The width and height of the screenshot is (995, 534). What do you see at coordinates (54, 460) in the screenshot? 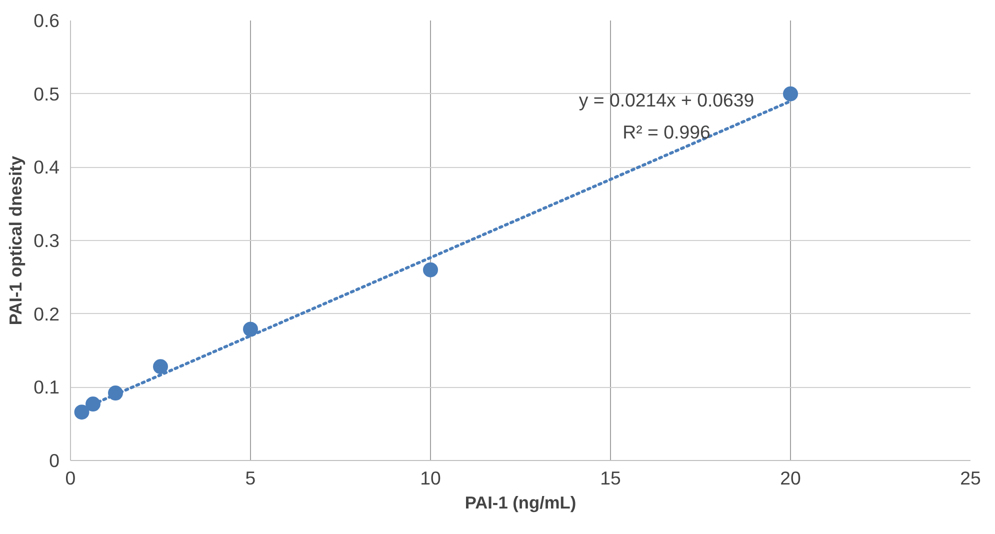
I see `y-tick-label: 0` at bounding box center [54, 460].